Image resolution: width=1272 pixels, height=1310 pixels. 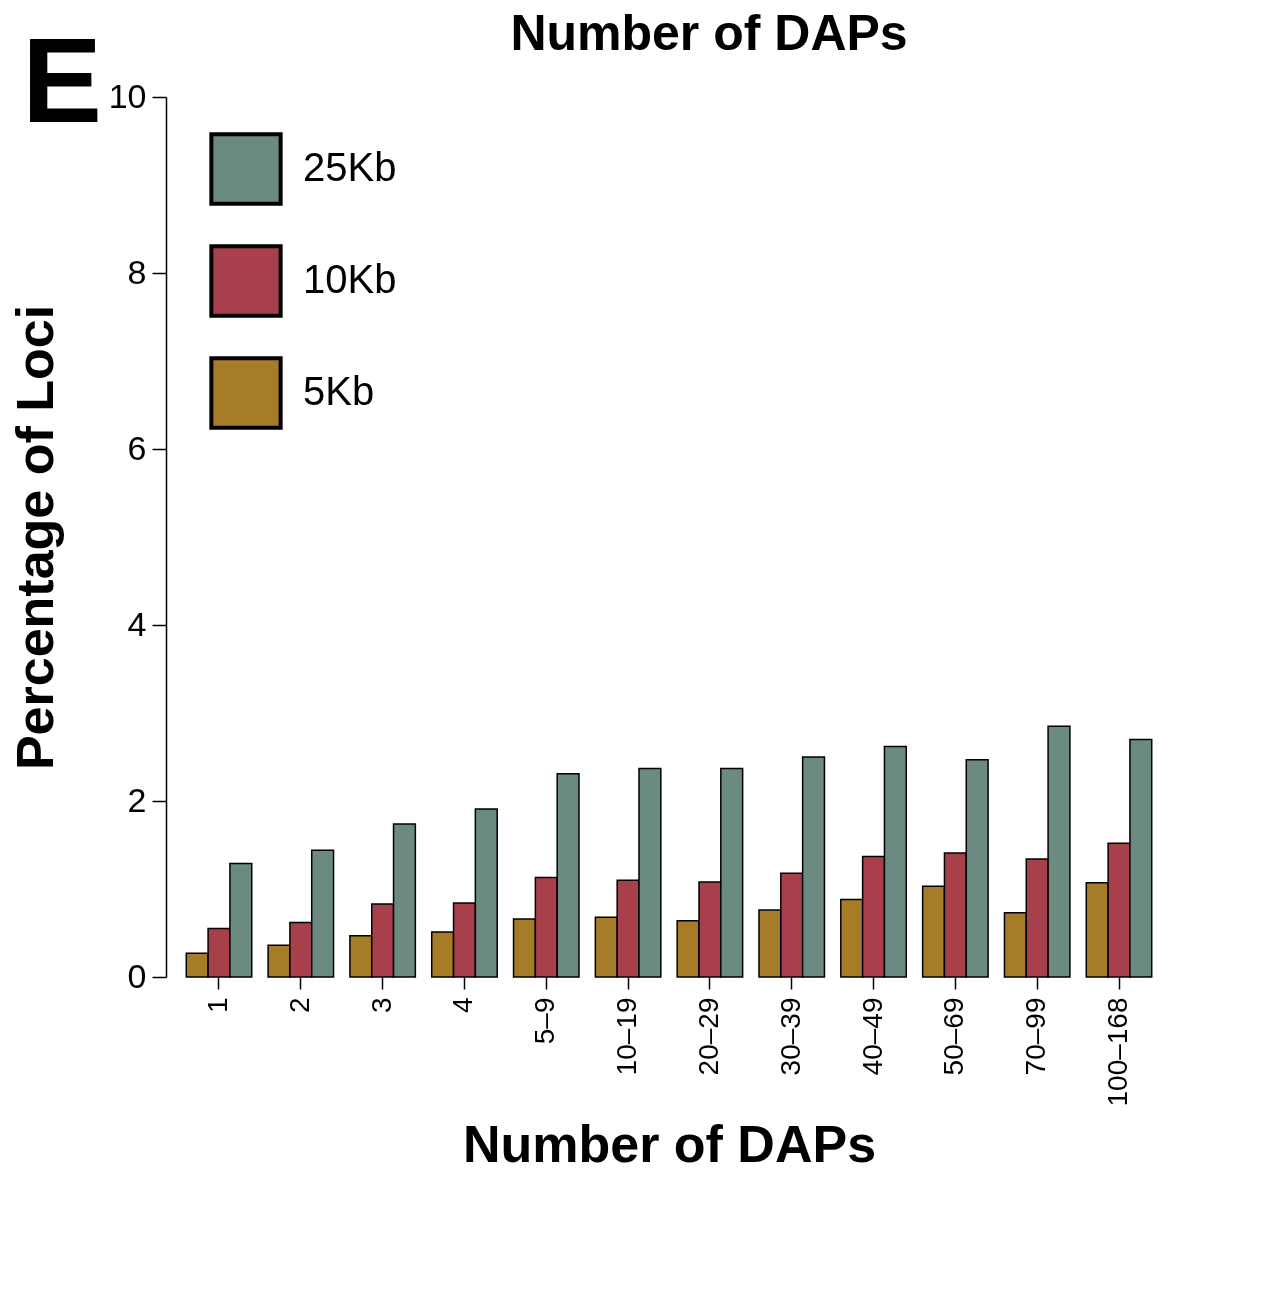 What do you see at coordinates (463, 1005) in the screenshot?
I see `x-tick-label: 4` at bounding box center [463, 1005].